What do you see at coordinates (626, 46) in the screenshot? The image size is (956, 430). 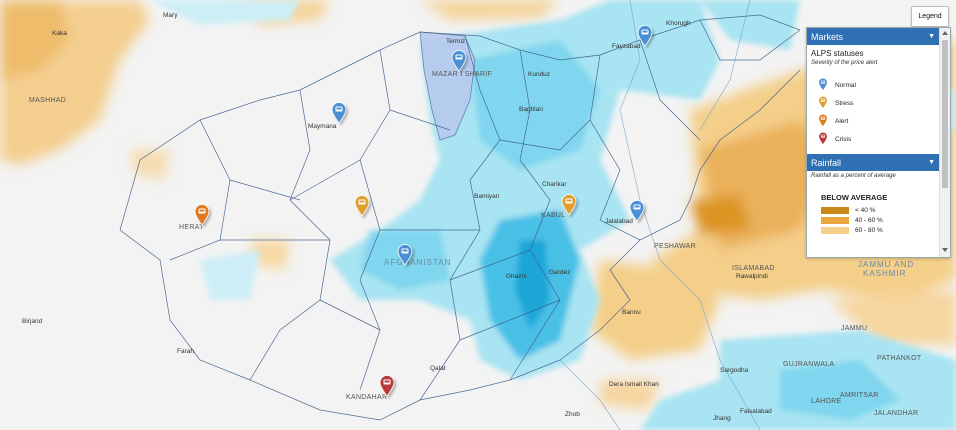 I see `svg-text: Fayzabad` at bounding box center [626, 46].